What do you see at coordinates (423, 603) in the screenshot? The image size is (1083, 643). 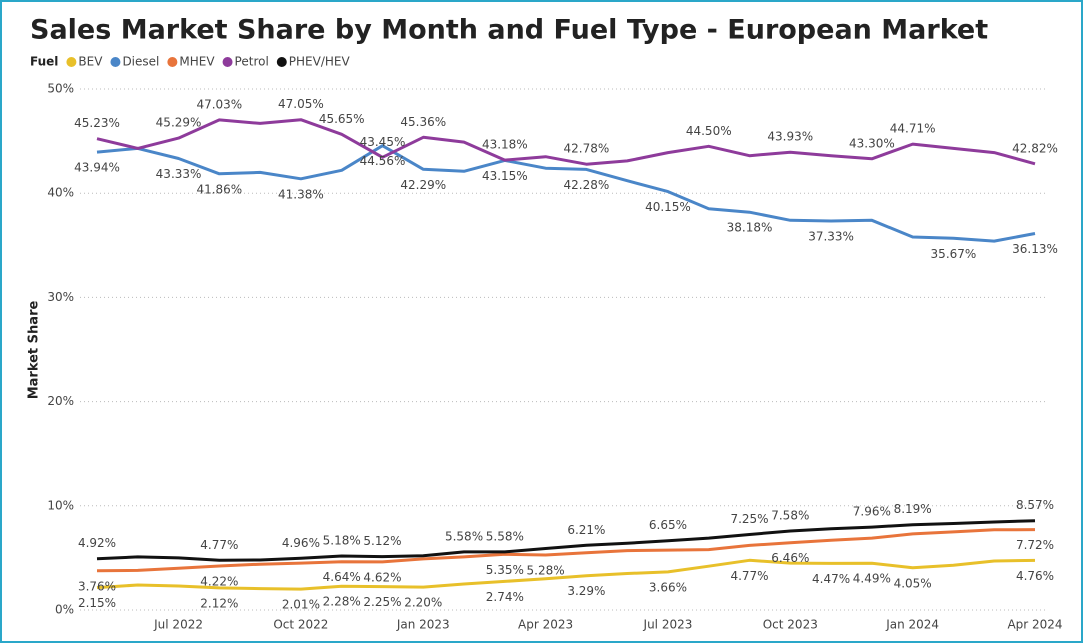 I see `data-label: 2.20%` at bounding box center [423, 603].